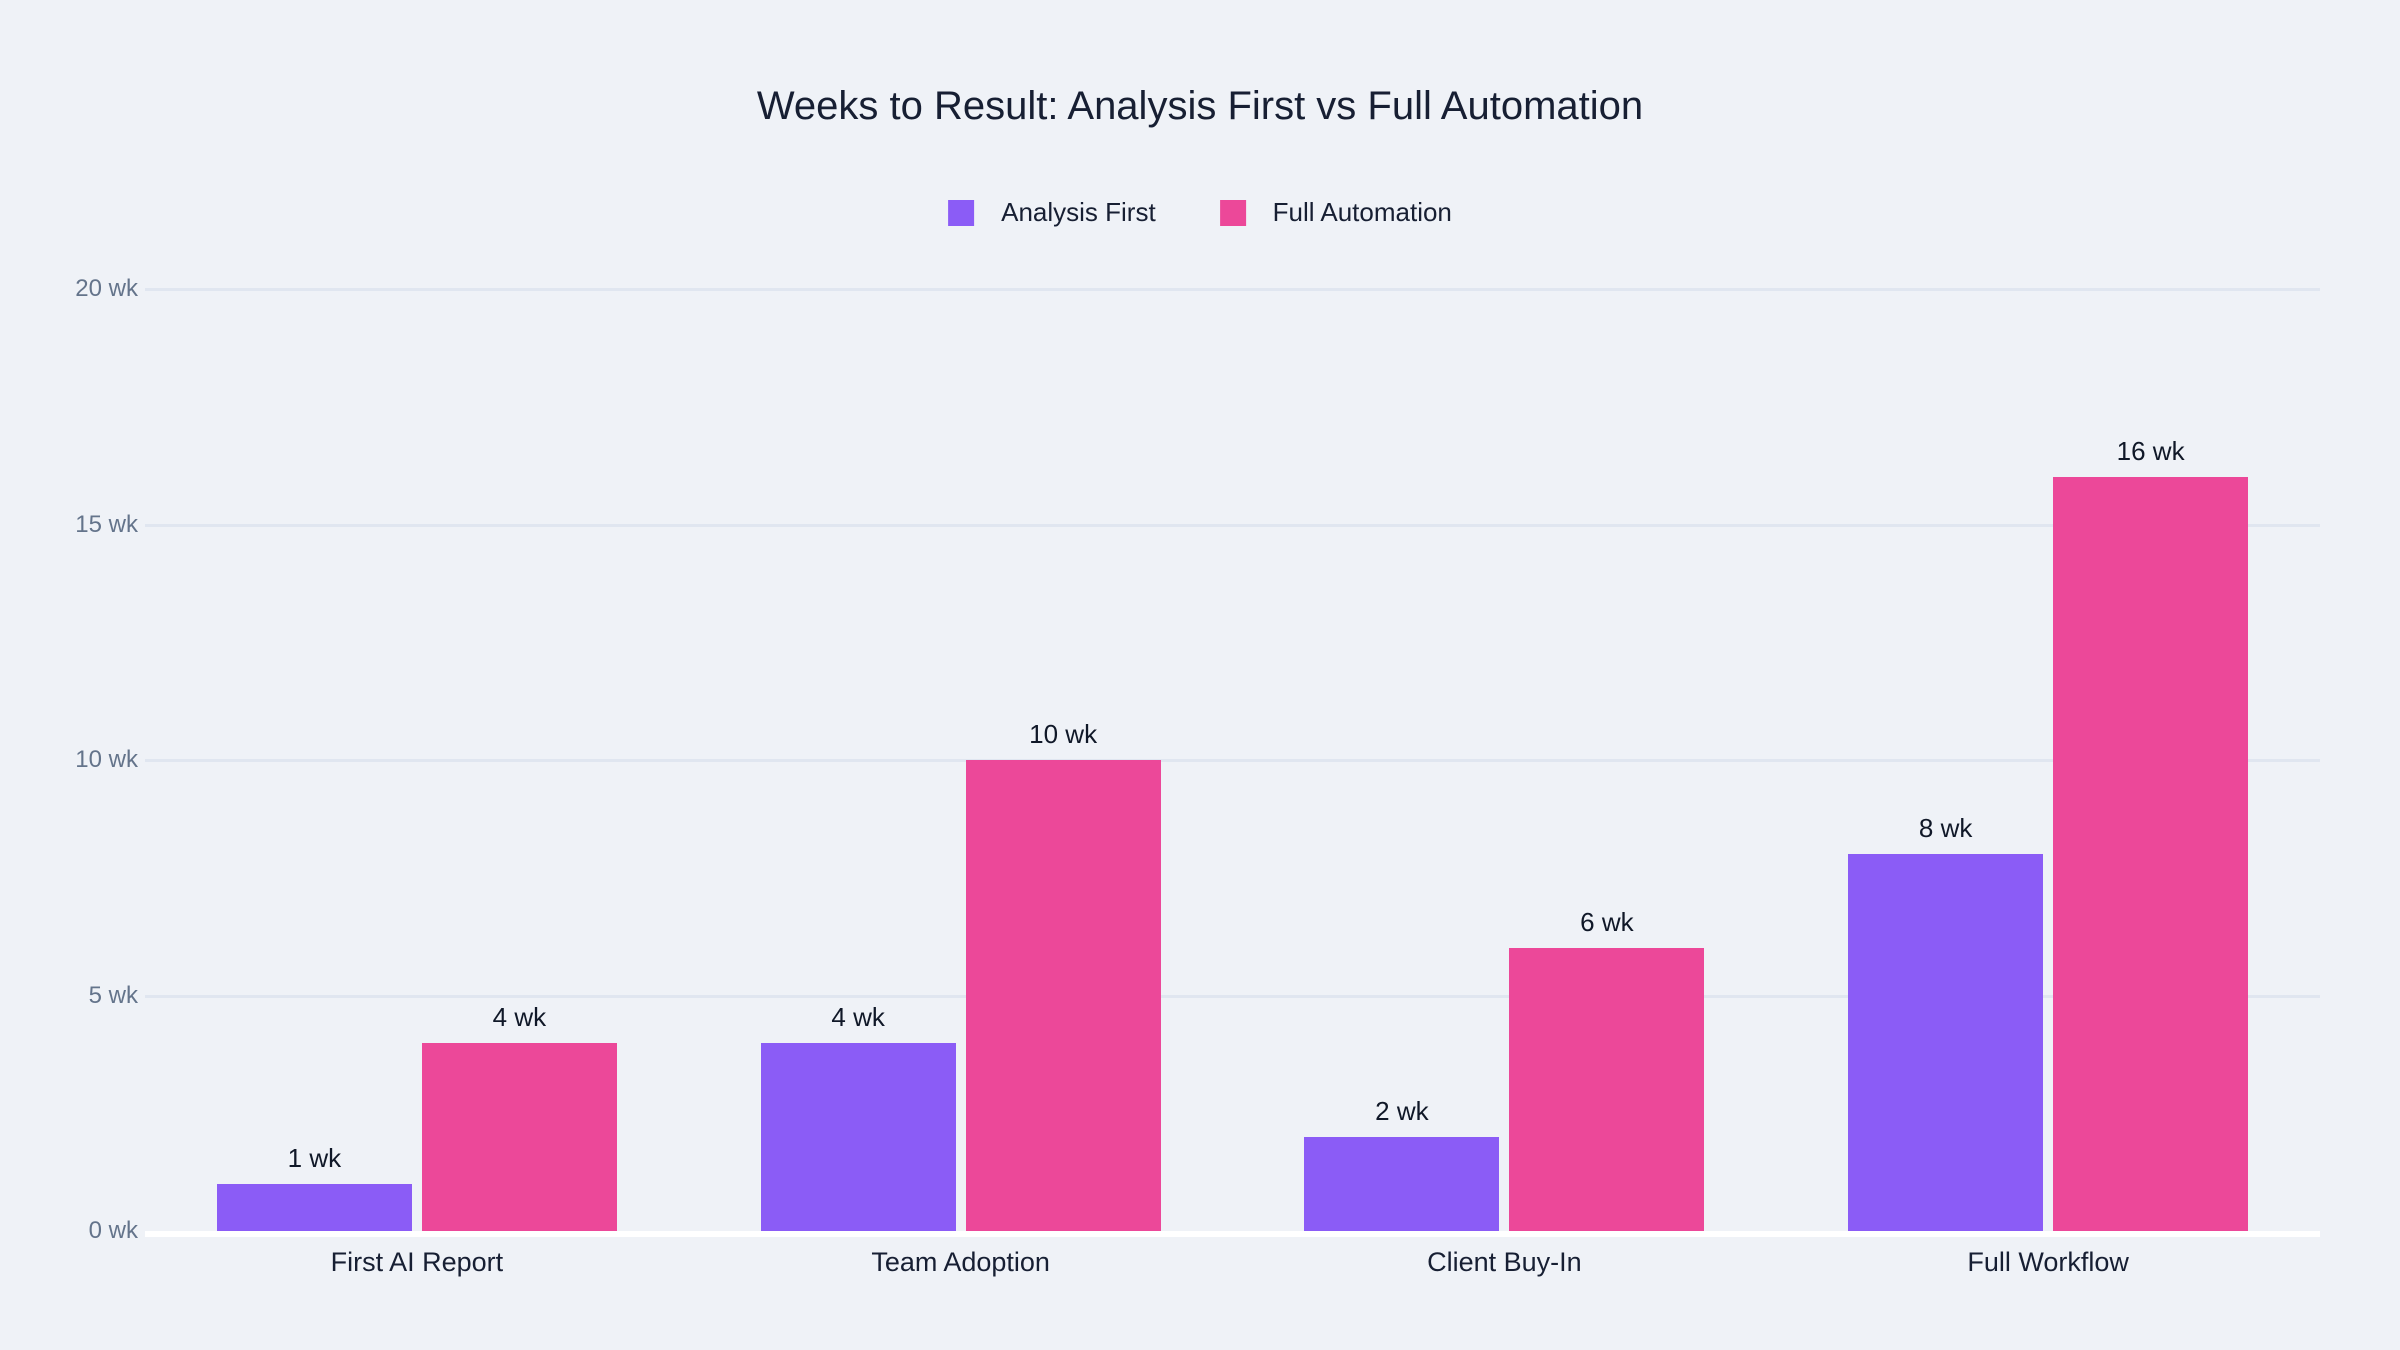 Image resolution: width=2400 pixels, height=1350 pixels. I want to click on gridline-5wk, so click(1232, 996).